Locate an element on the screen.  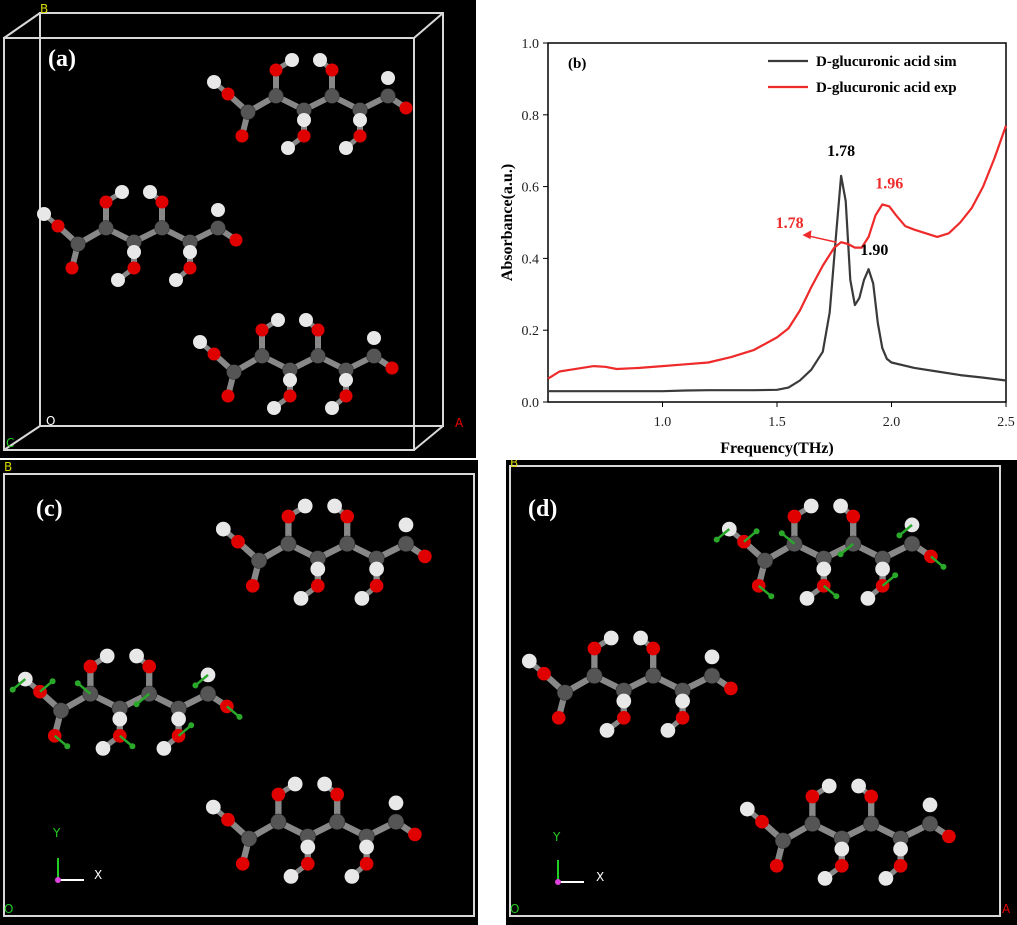
y-tick-label: 0.0 is located at coordinates (531, 403).